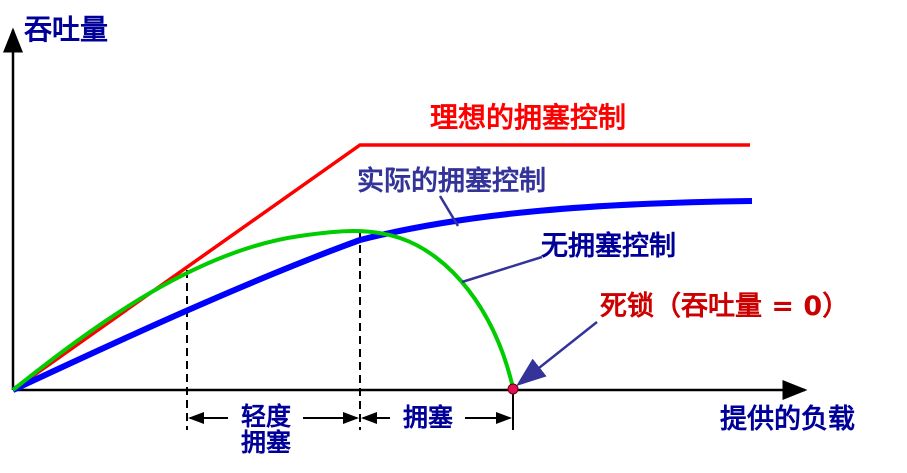  I want to click on none-pointer, so click(502, 269).